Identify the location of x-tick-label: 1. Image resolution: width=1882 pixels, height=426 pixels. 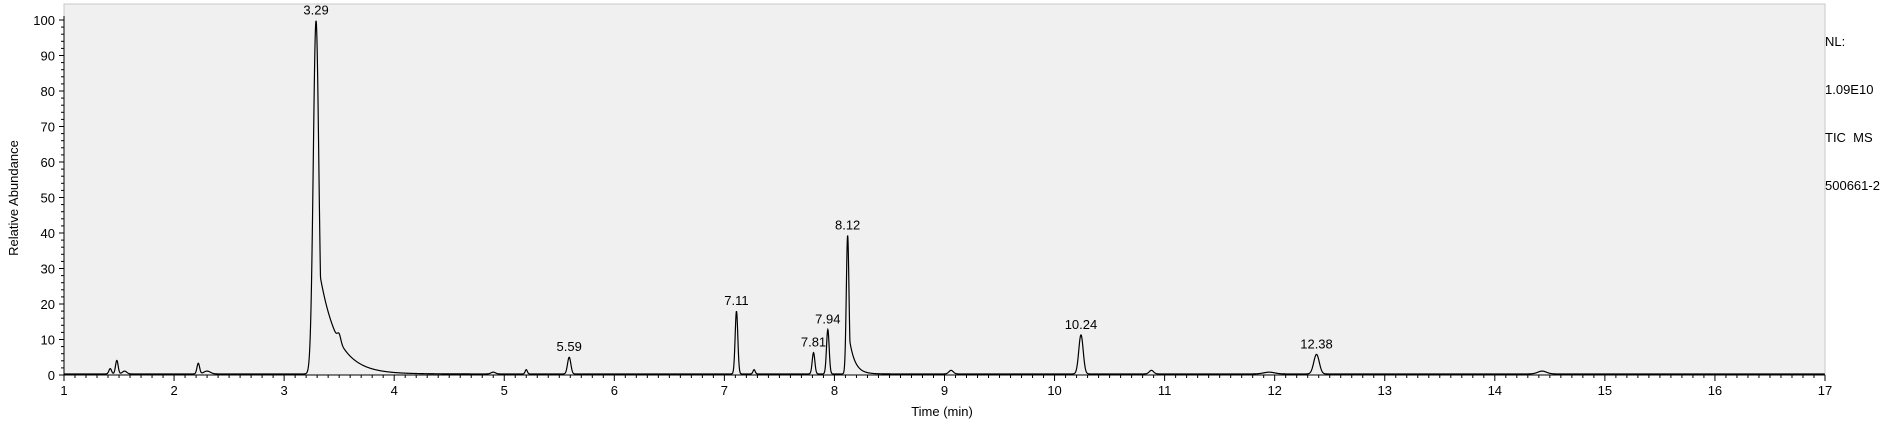
(63, 390).